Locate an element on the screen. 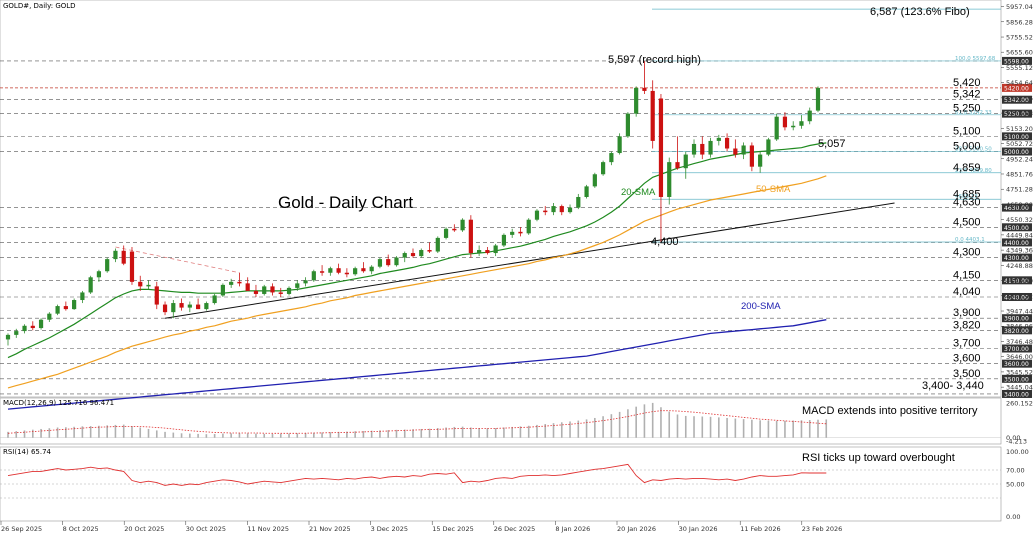 This screenshot has height=535, width=1033. y-tick-label: 3545.52 is located at coordinates (1019, 372).